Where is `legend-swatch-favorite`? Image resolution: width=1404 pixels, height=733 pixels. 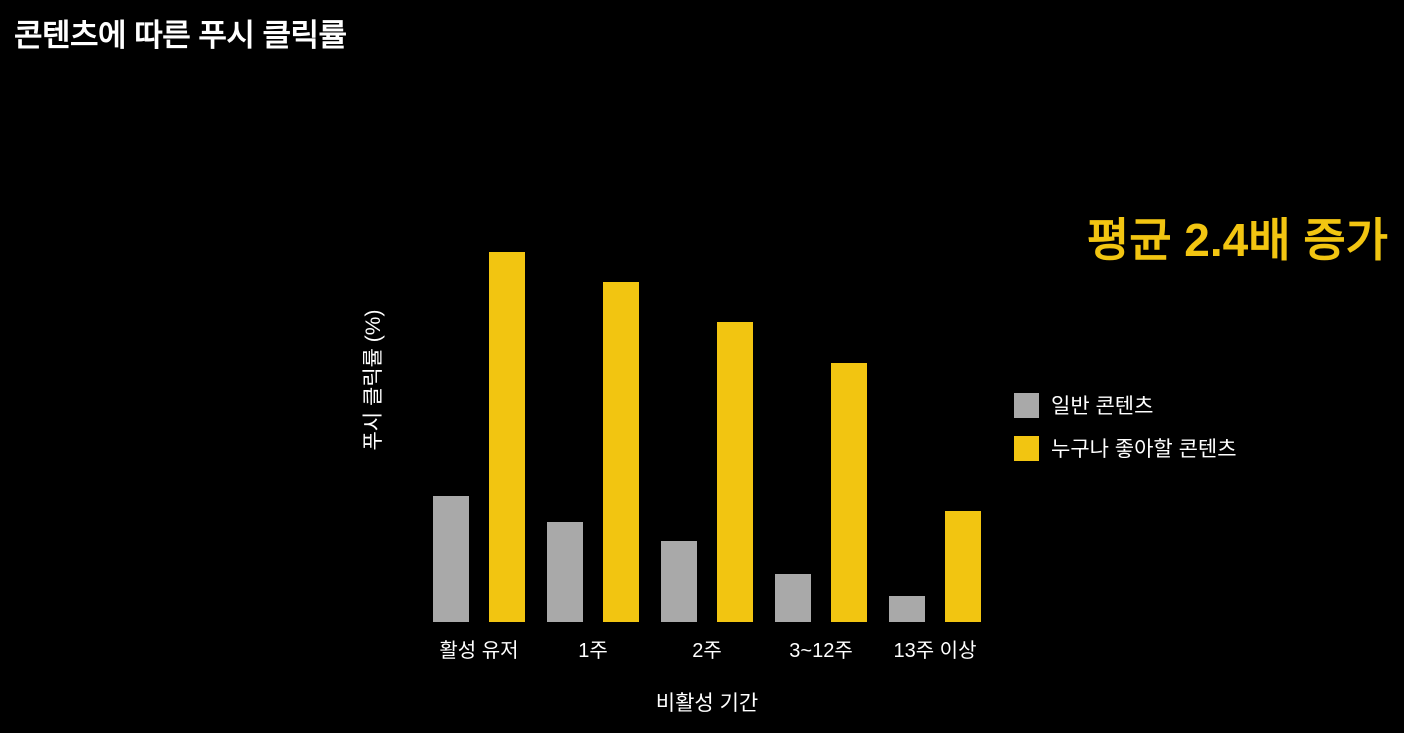
legend-swatch-favorite is located at coordinates (1026, 448).